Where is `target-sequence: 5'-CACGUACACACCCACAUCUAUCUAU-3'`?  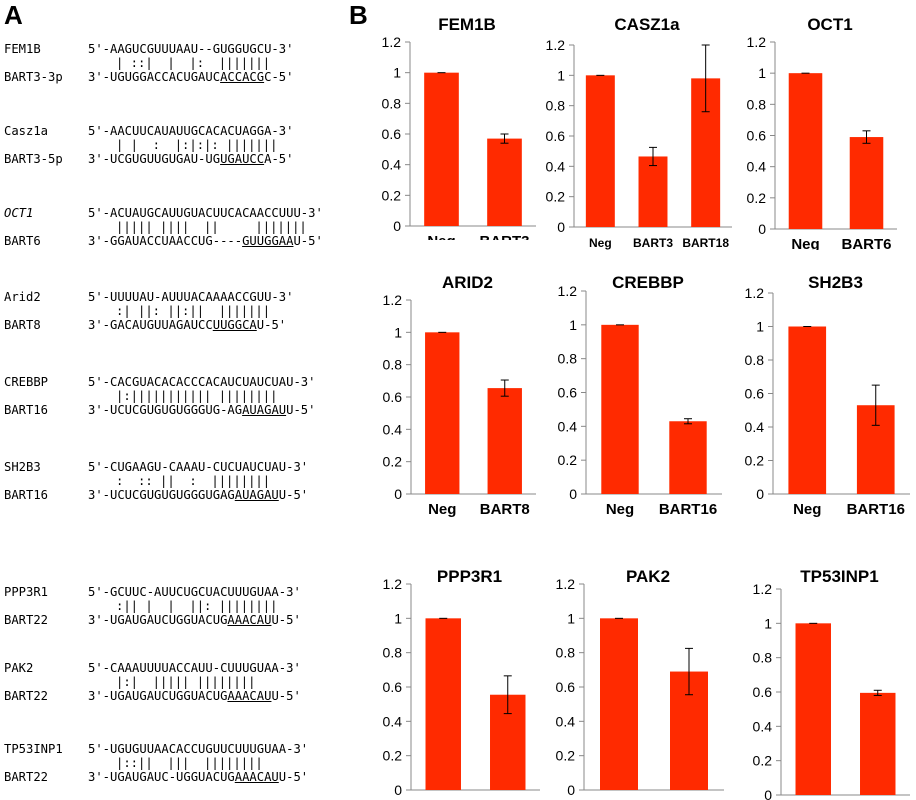
target-sequence: 5'-CACGUACACACCCACAUCUAUCUAU-3' is located at coordinates (202, 382).